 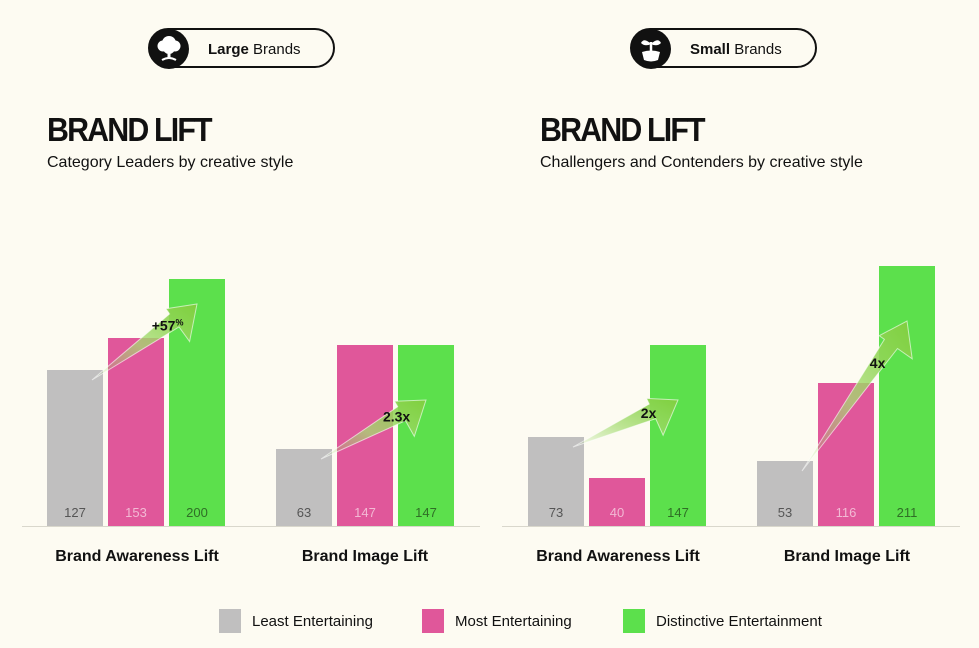 What do you see at coordinates (634, 621) in the screenshot?
I see `legend-swatch-distinctive` at bounding box center [634, 621].